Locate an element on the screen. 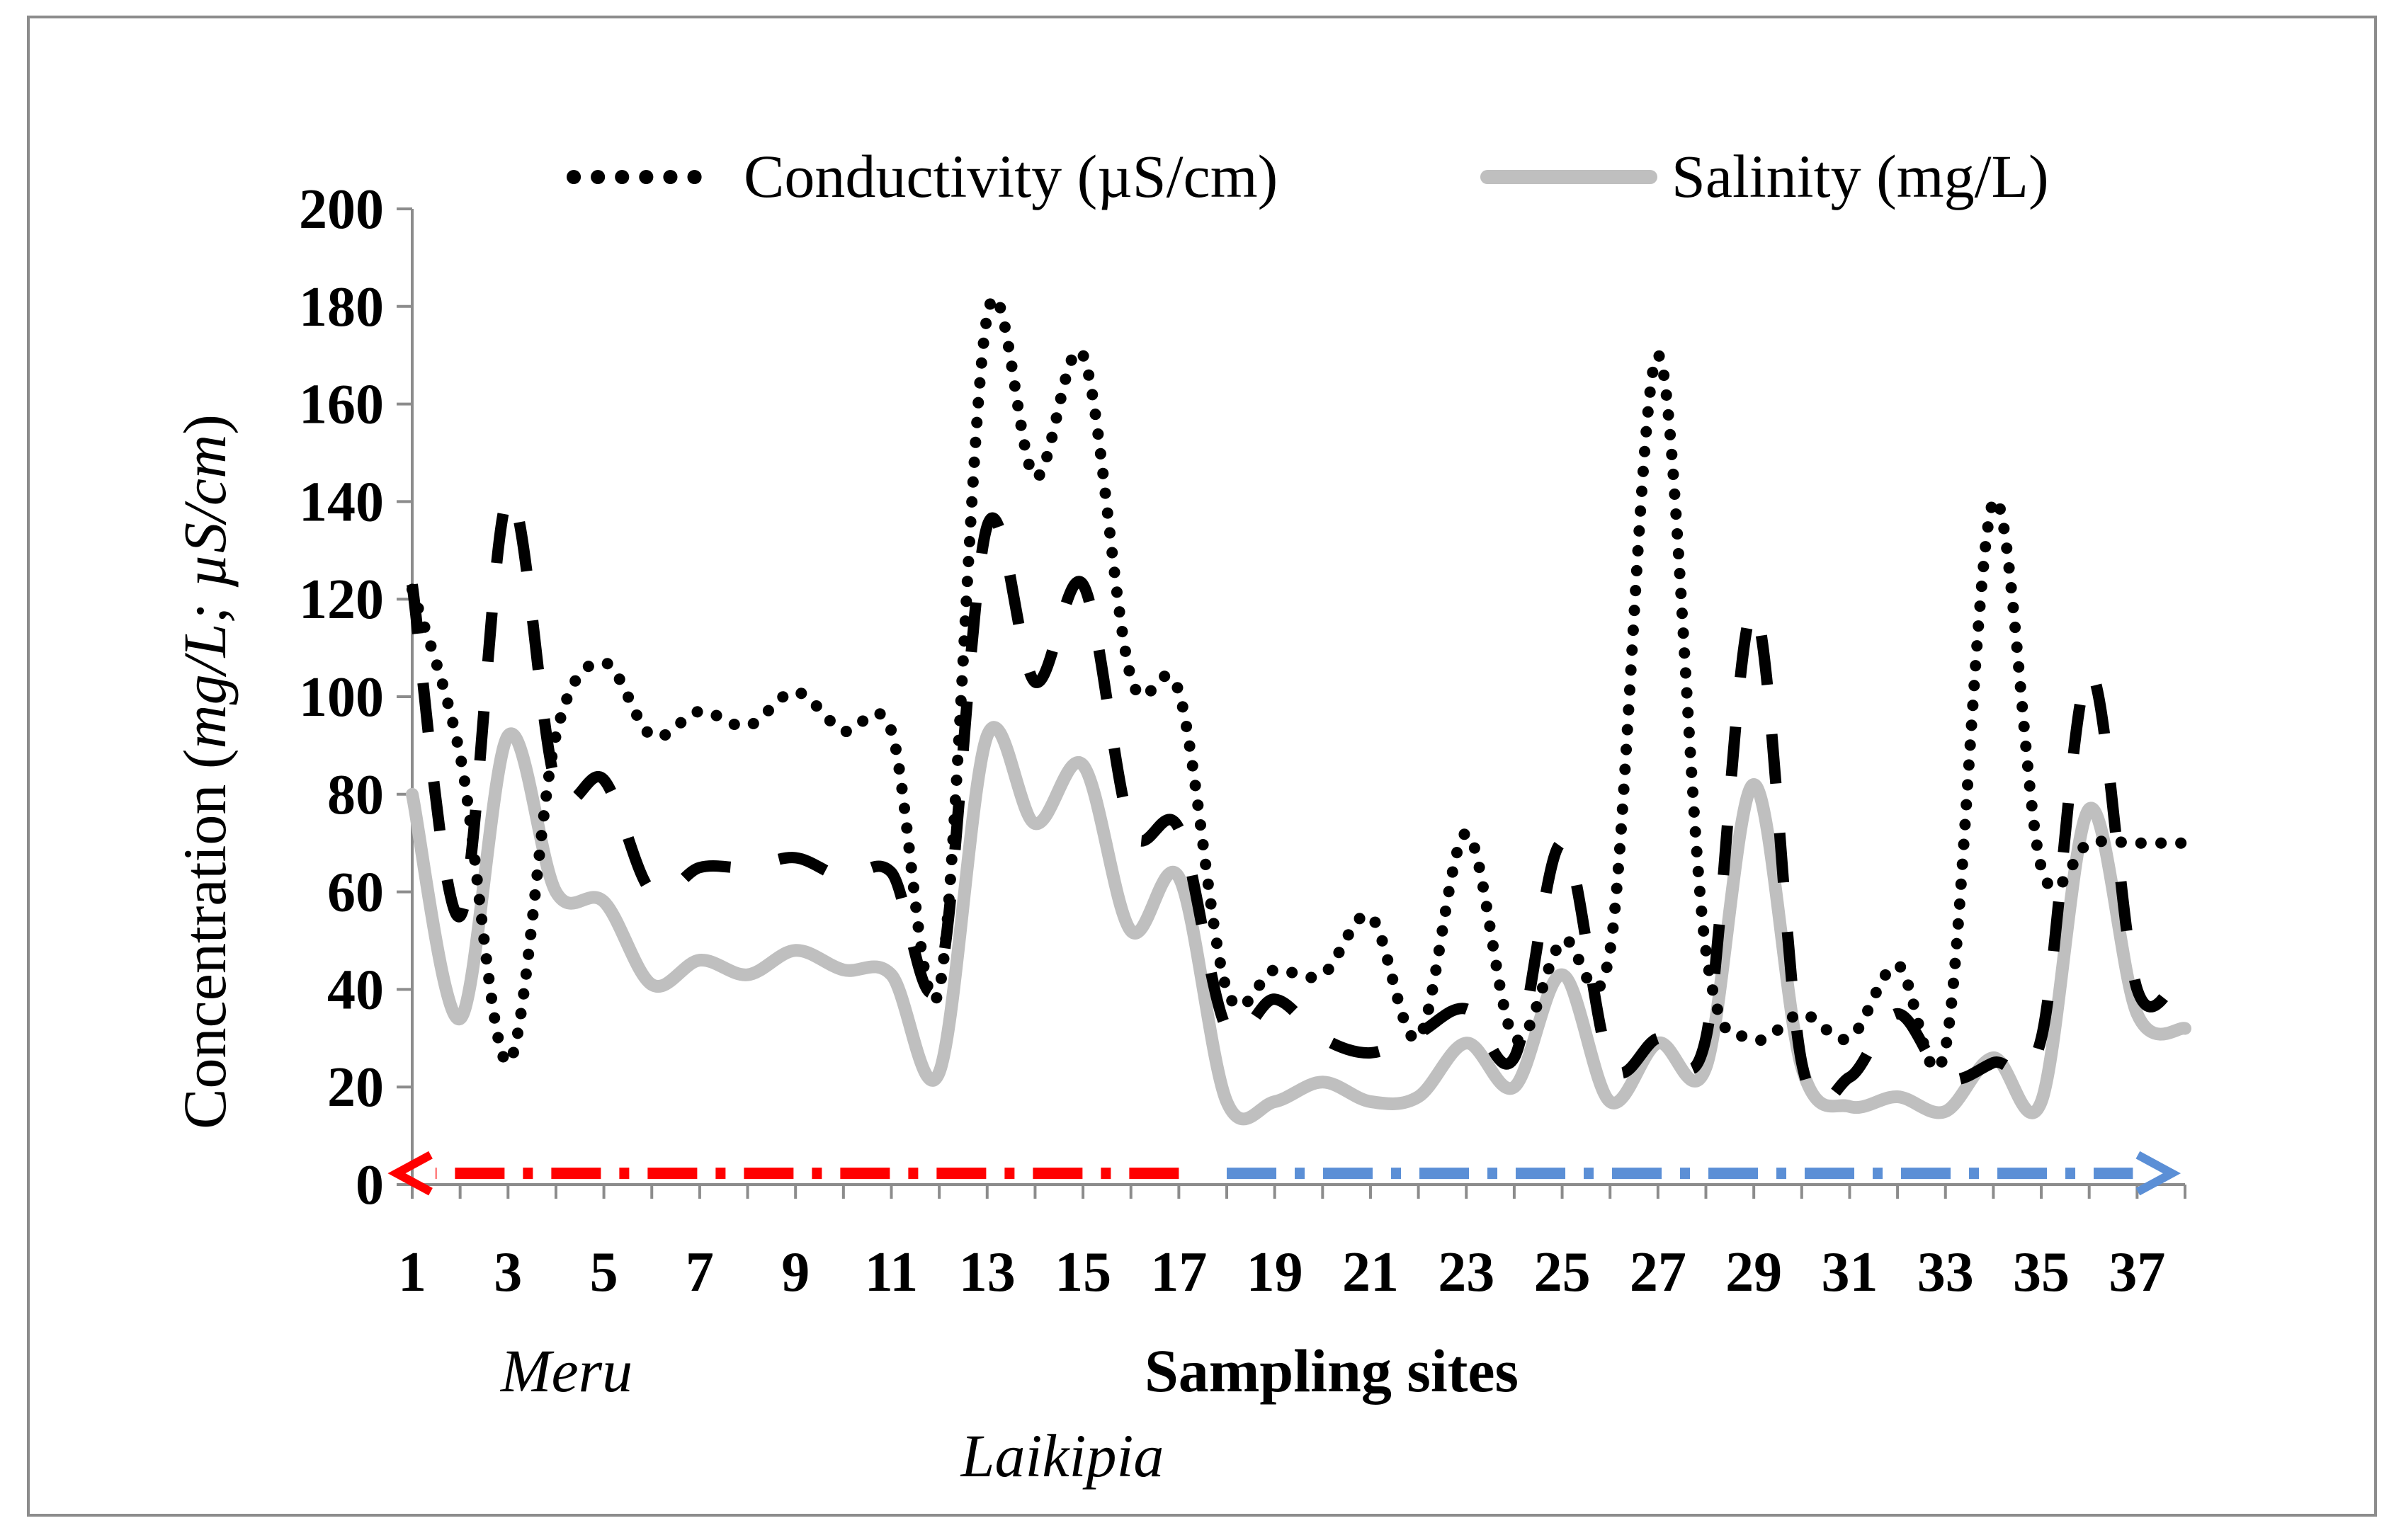 The width and height of the screenshot is (2406, 1540). region-label-laikipia: Laikipia is located at coordinates (1062, 1456).